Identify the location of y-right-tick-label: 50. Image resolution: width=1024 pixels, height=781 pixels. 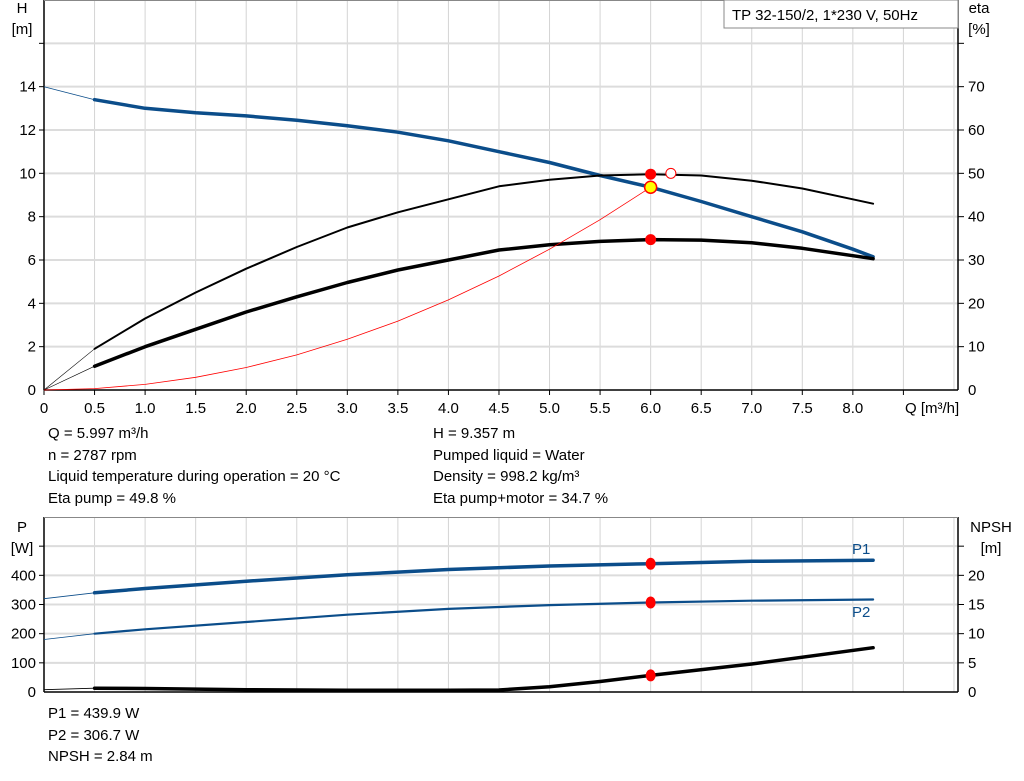
(976, 173).